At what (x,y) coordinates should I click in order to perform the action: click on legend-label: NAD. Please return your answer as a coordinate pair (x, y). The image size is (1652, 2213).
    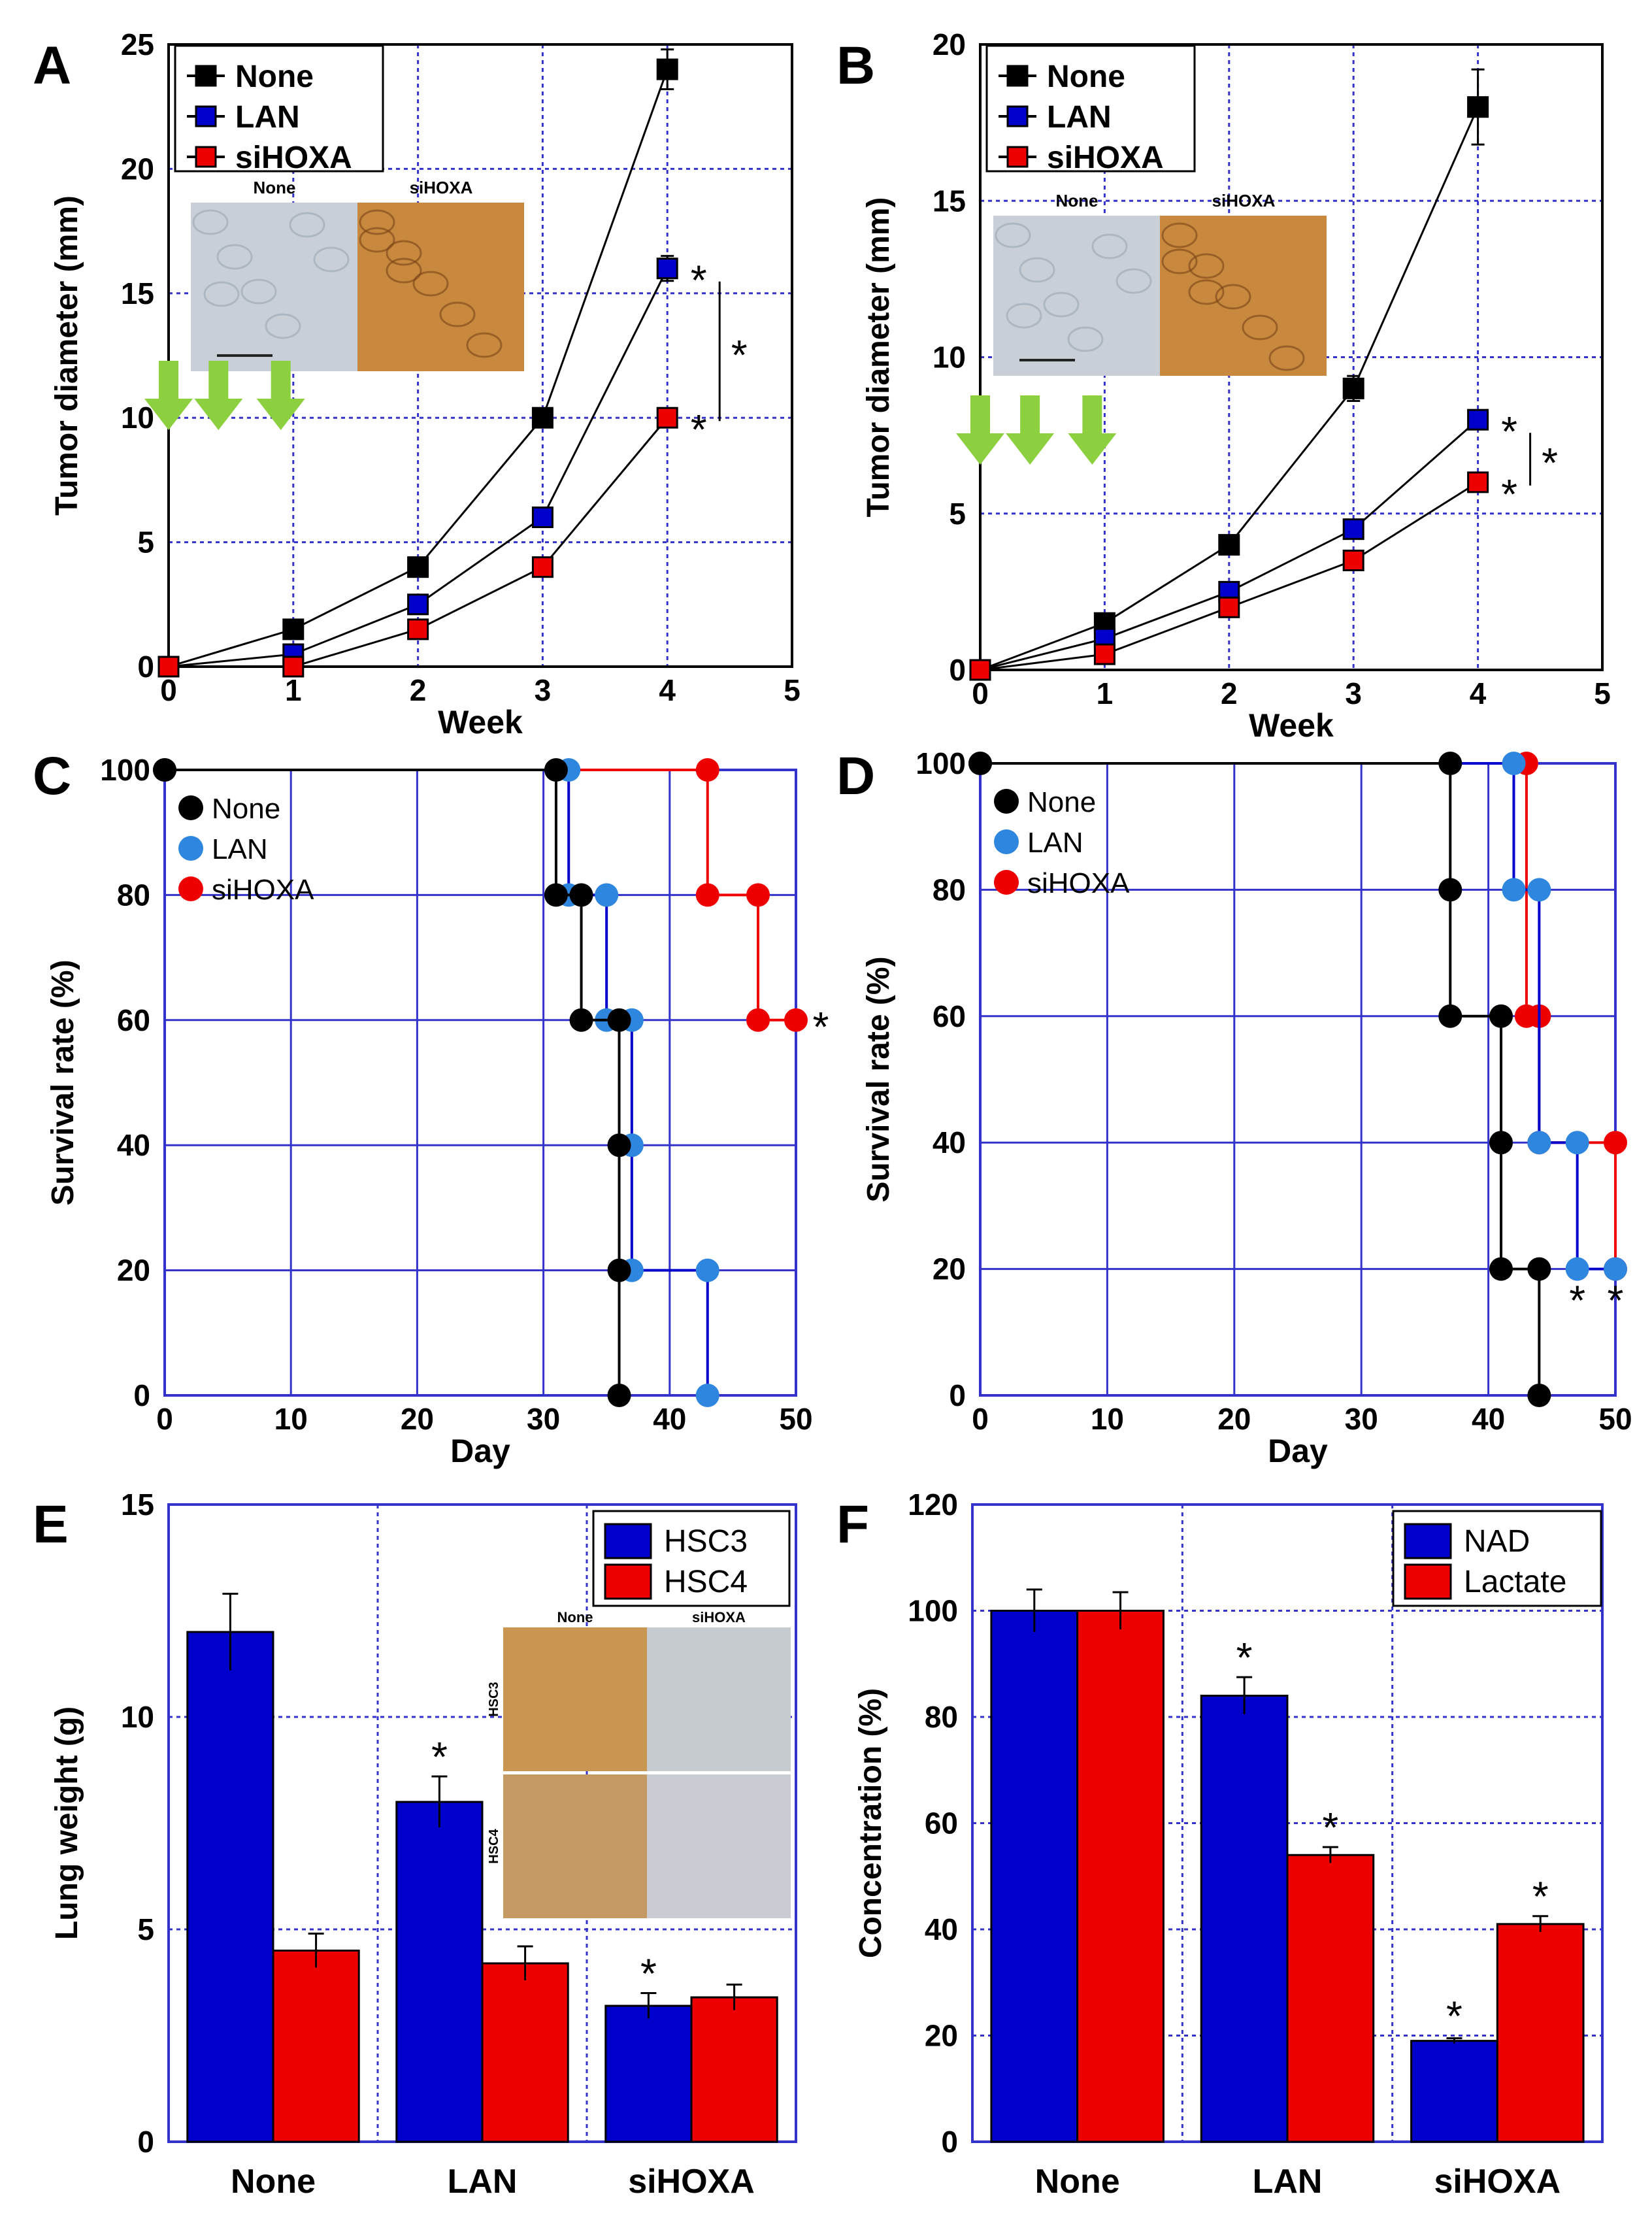
    Looking at the image, I should click on (1497, 1541).